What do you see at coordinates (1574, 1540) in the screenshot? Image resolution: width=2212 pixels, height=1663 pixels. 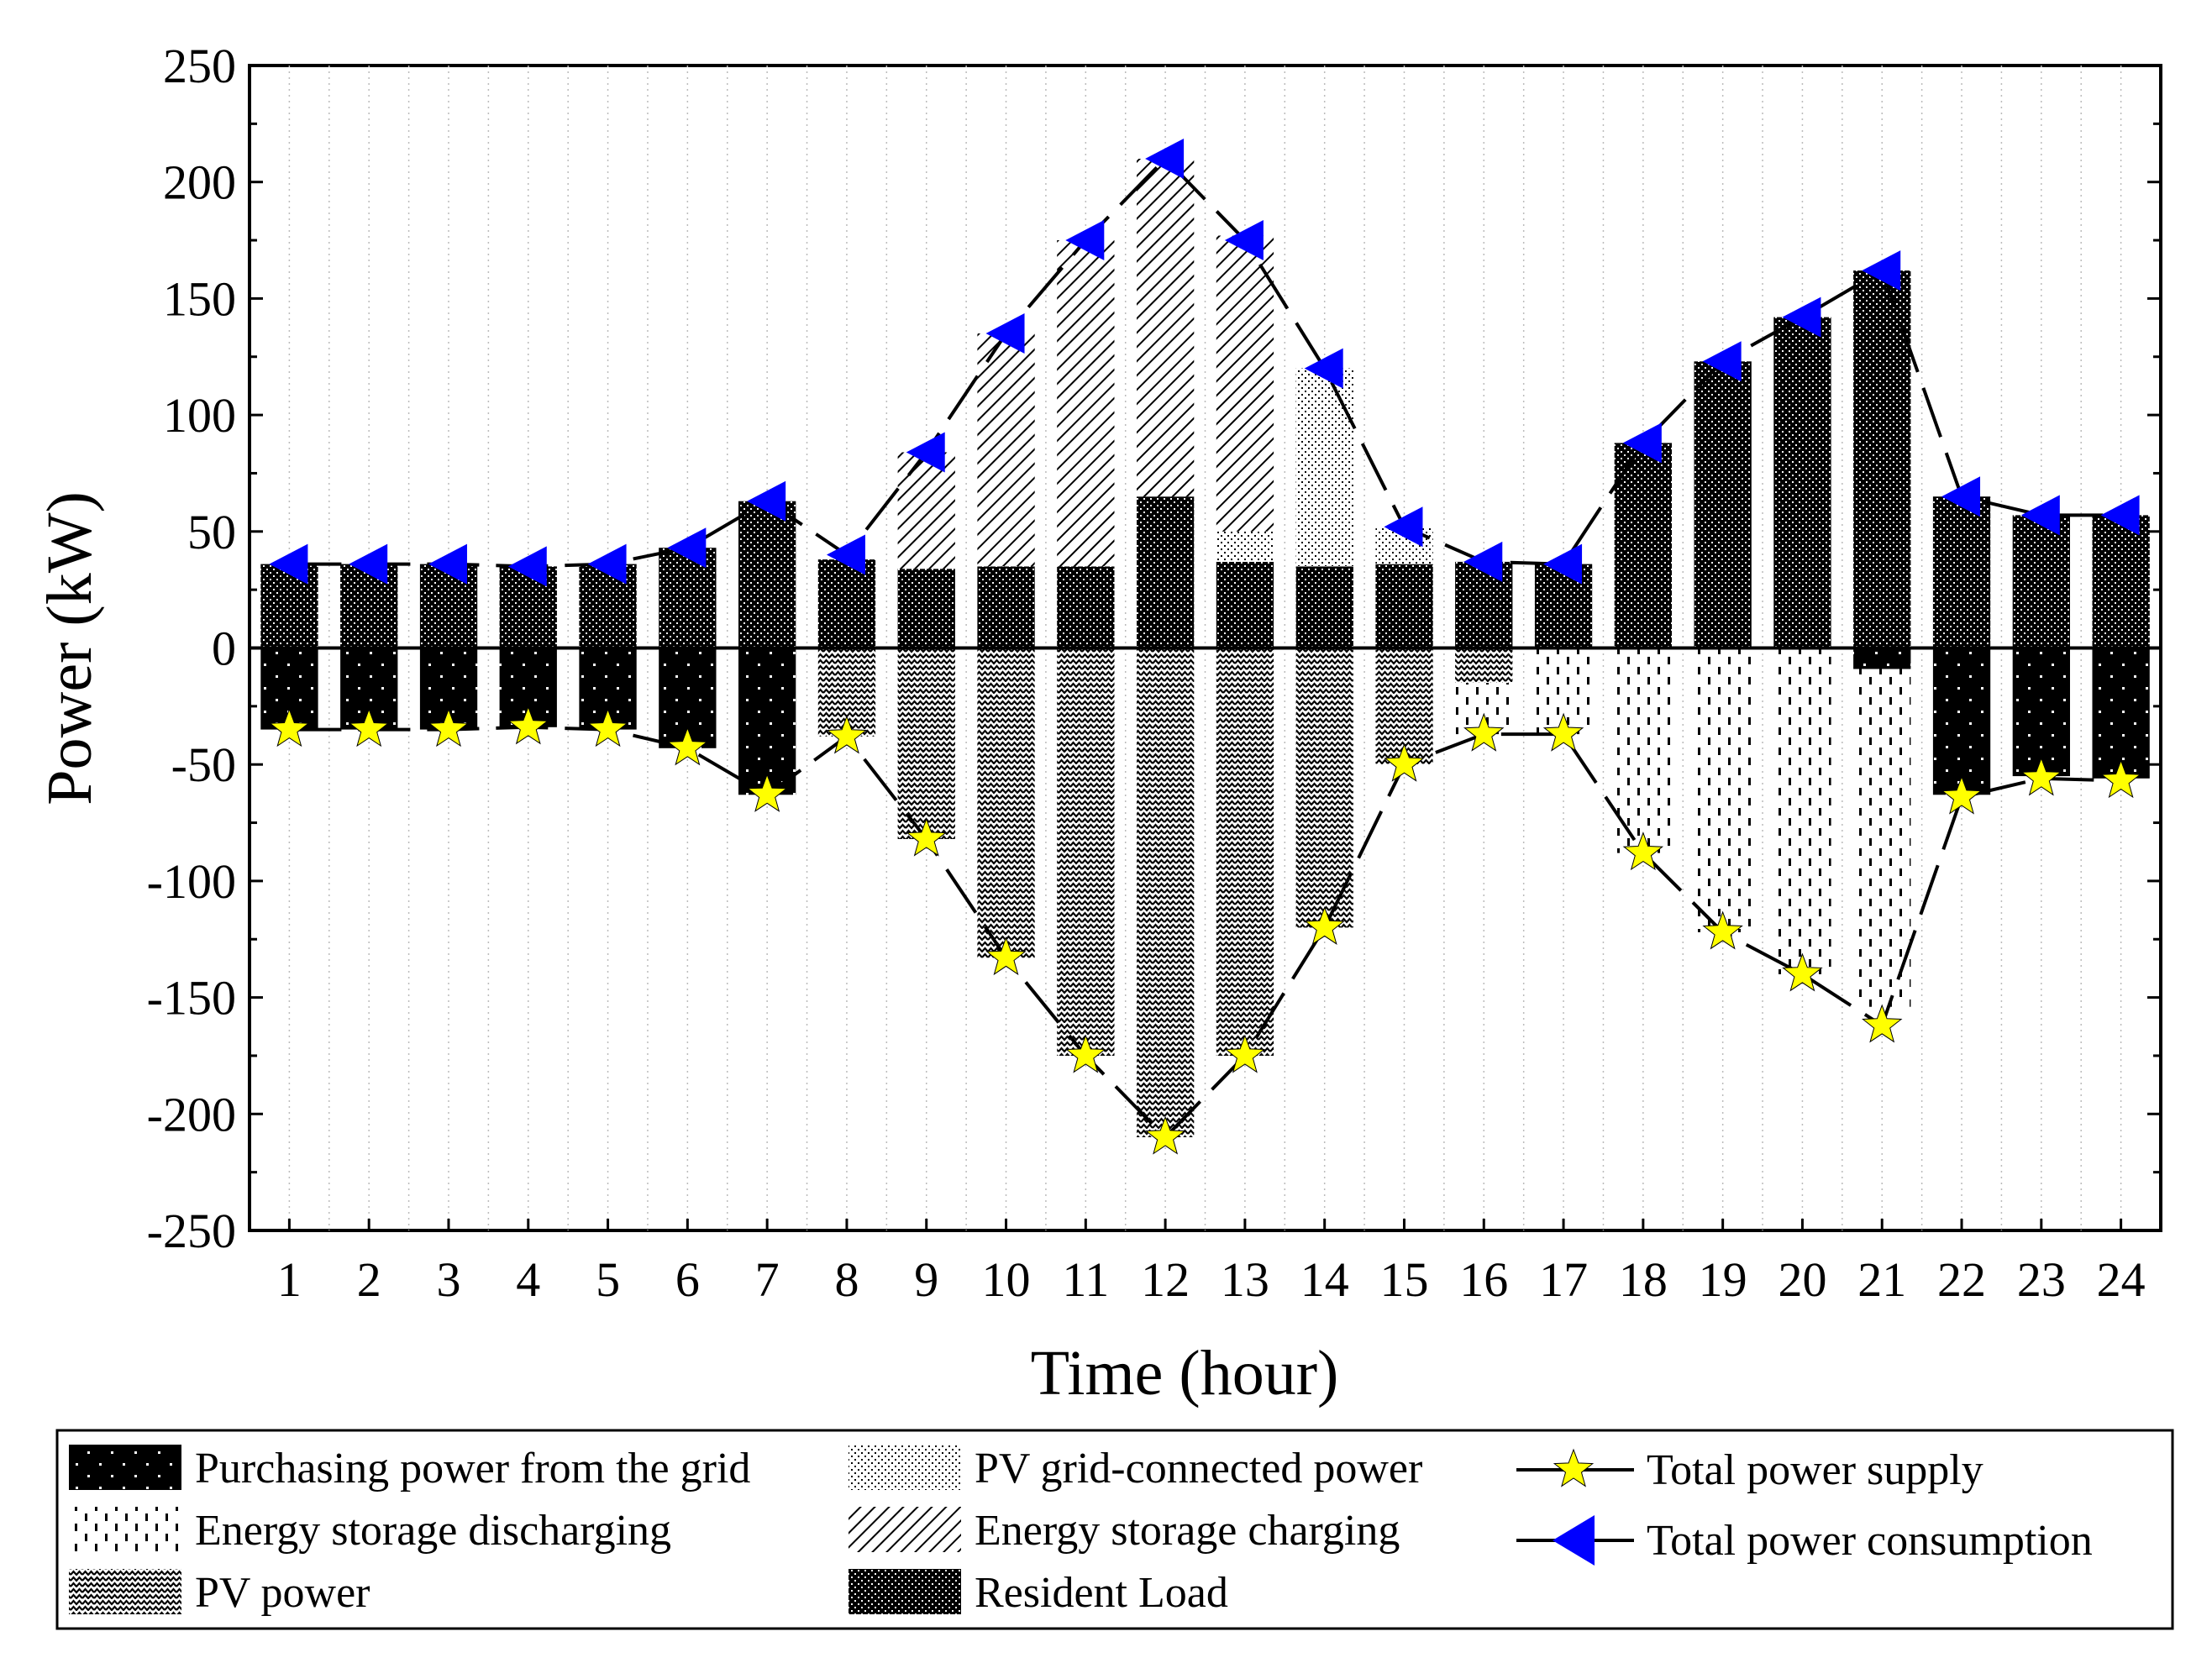 I see `legend-triangle-icon` at bounding box center [1574, 1540].